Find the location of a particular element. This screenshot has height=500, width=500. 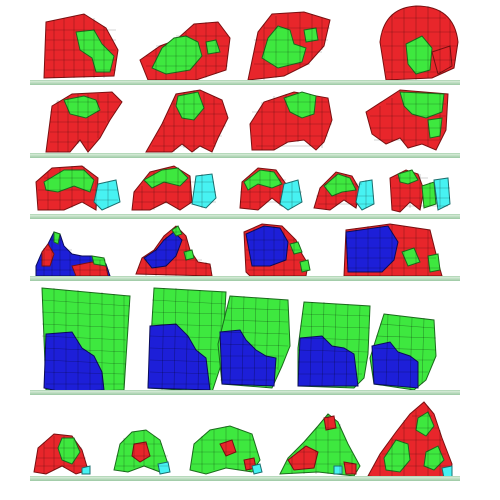

creature-r4-c3 is located at coordinates (282, 252).